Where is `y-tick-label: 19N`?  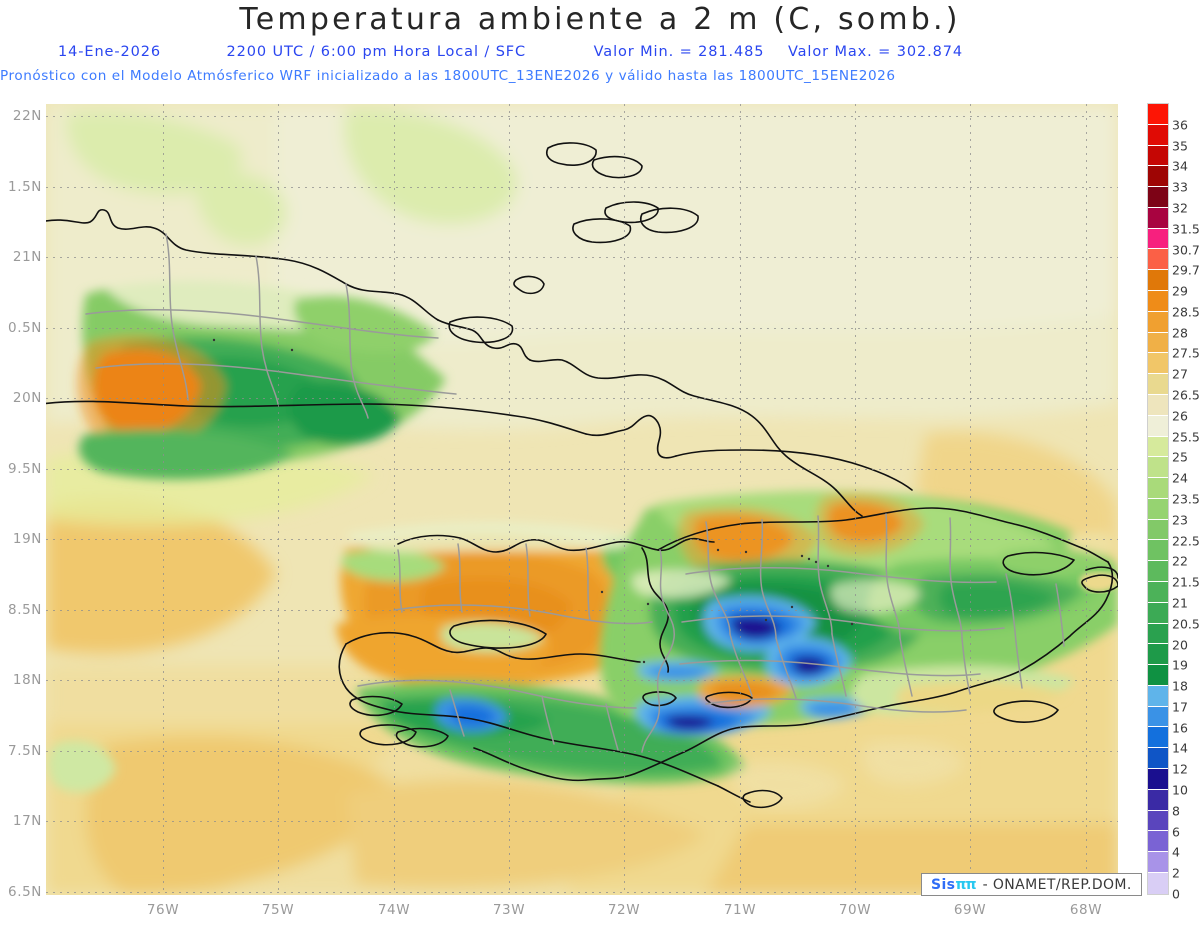 y-tick-label: 19N is located at coordinates (27, 539).